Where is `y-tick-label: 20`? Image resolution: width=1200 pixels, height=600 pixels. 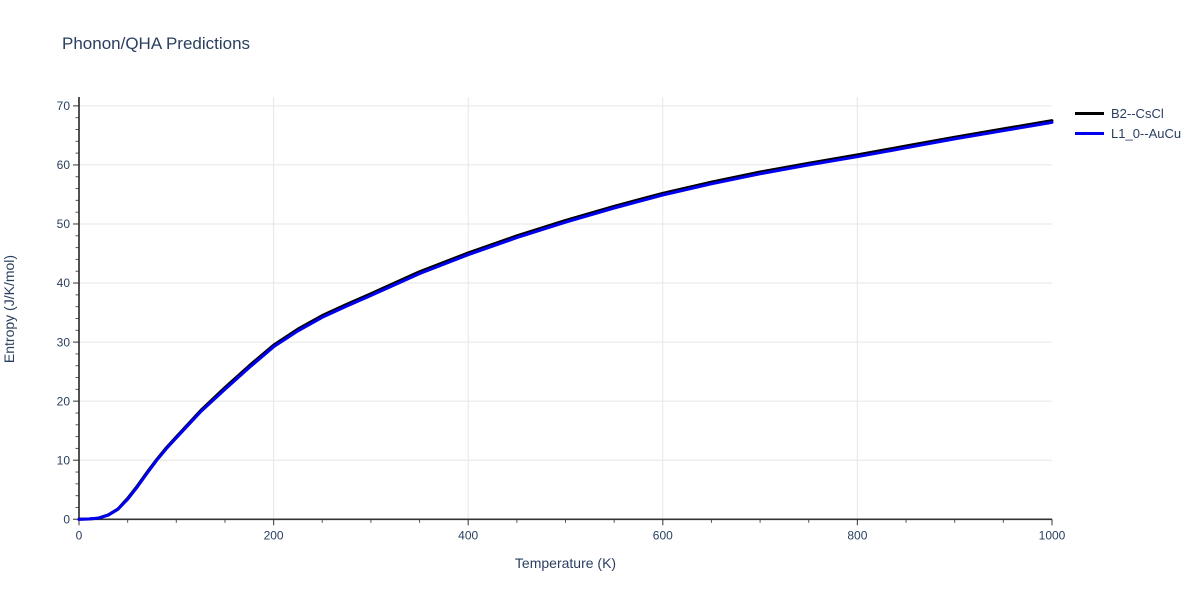
y-tick-label: 20 is located at coordinates (64, 401).